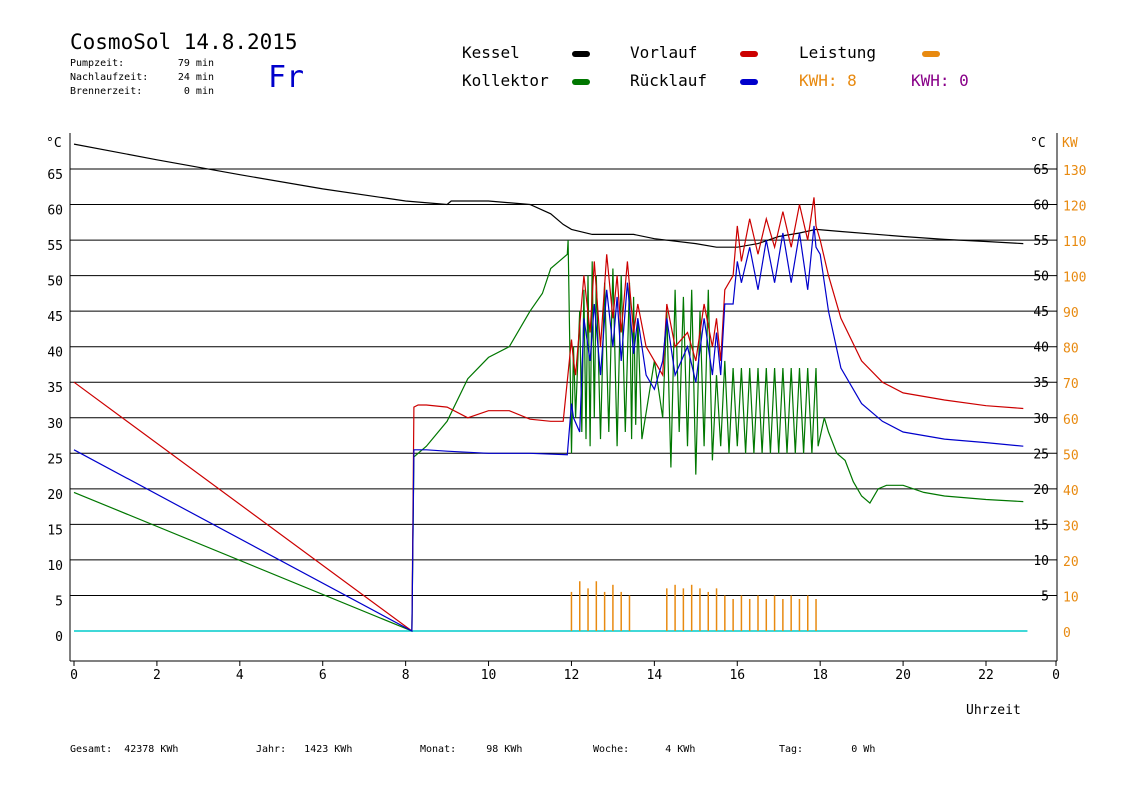 Image resolution: width=1148 pixels, height=812 pixels. What do you see at coordinates (55, 211) in the screenshot?
I see `y-tick-label: 60` at bounding box center [55, 211].